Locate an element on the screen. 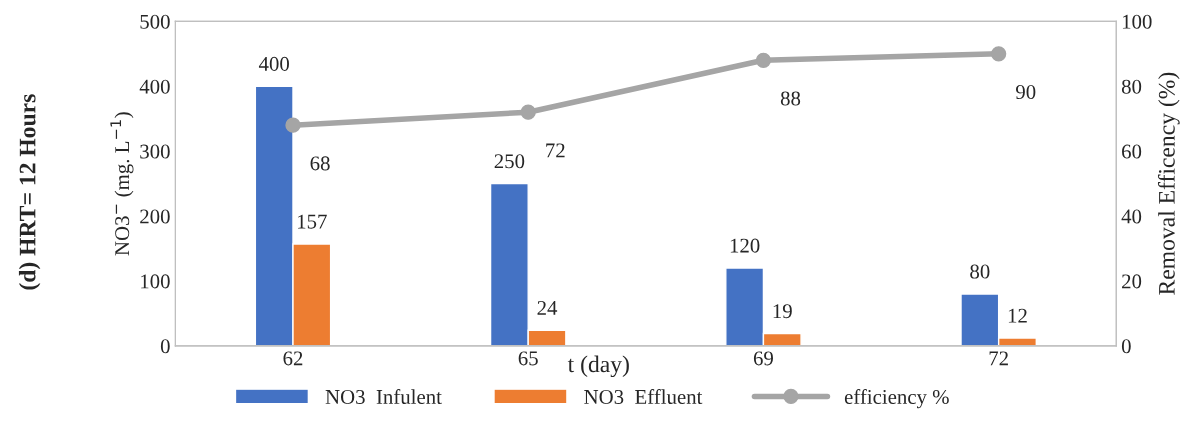 The width and height of the screenshot is (1185, 427). data-label: 250 is located at coordinates (509, 161).